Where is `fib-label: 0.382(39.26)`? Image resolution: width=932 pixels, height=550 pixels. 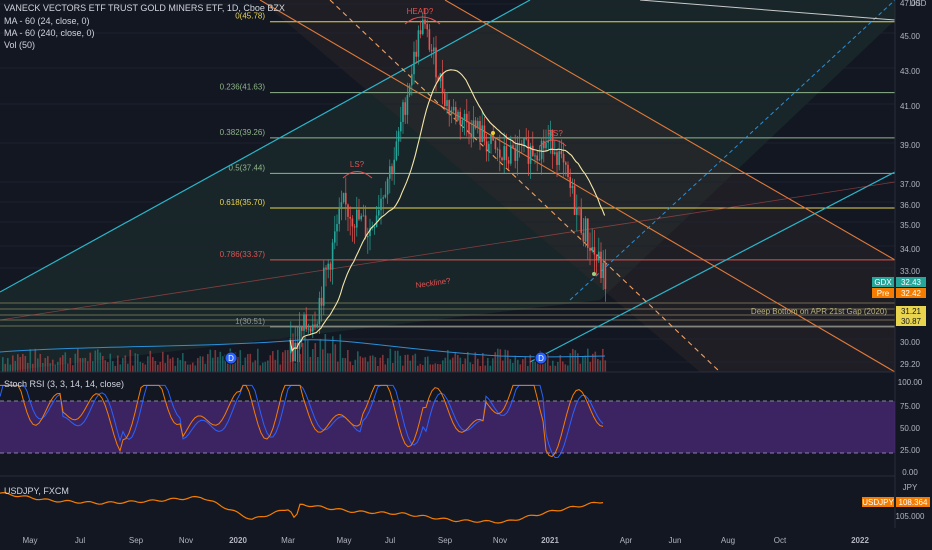 fib-label: 0.382(39.26) is located at coordinates (243, 132).